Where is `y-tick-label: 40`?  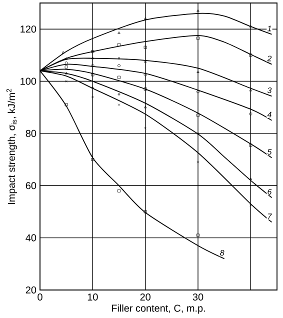
y-tick-label: 40 is located at coordinates (31, 238).